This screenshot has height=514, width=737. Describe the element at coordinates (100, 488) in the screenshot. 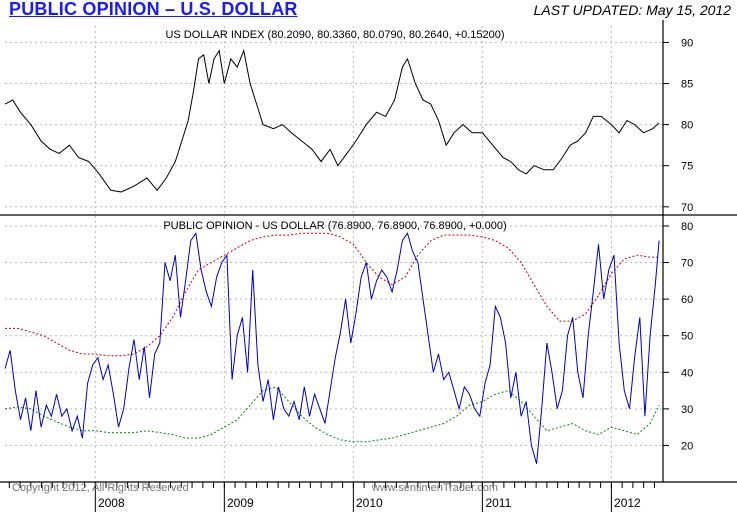

I see `copyright-text: Copyright 2012, All Rights Reserved` at that location.